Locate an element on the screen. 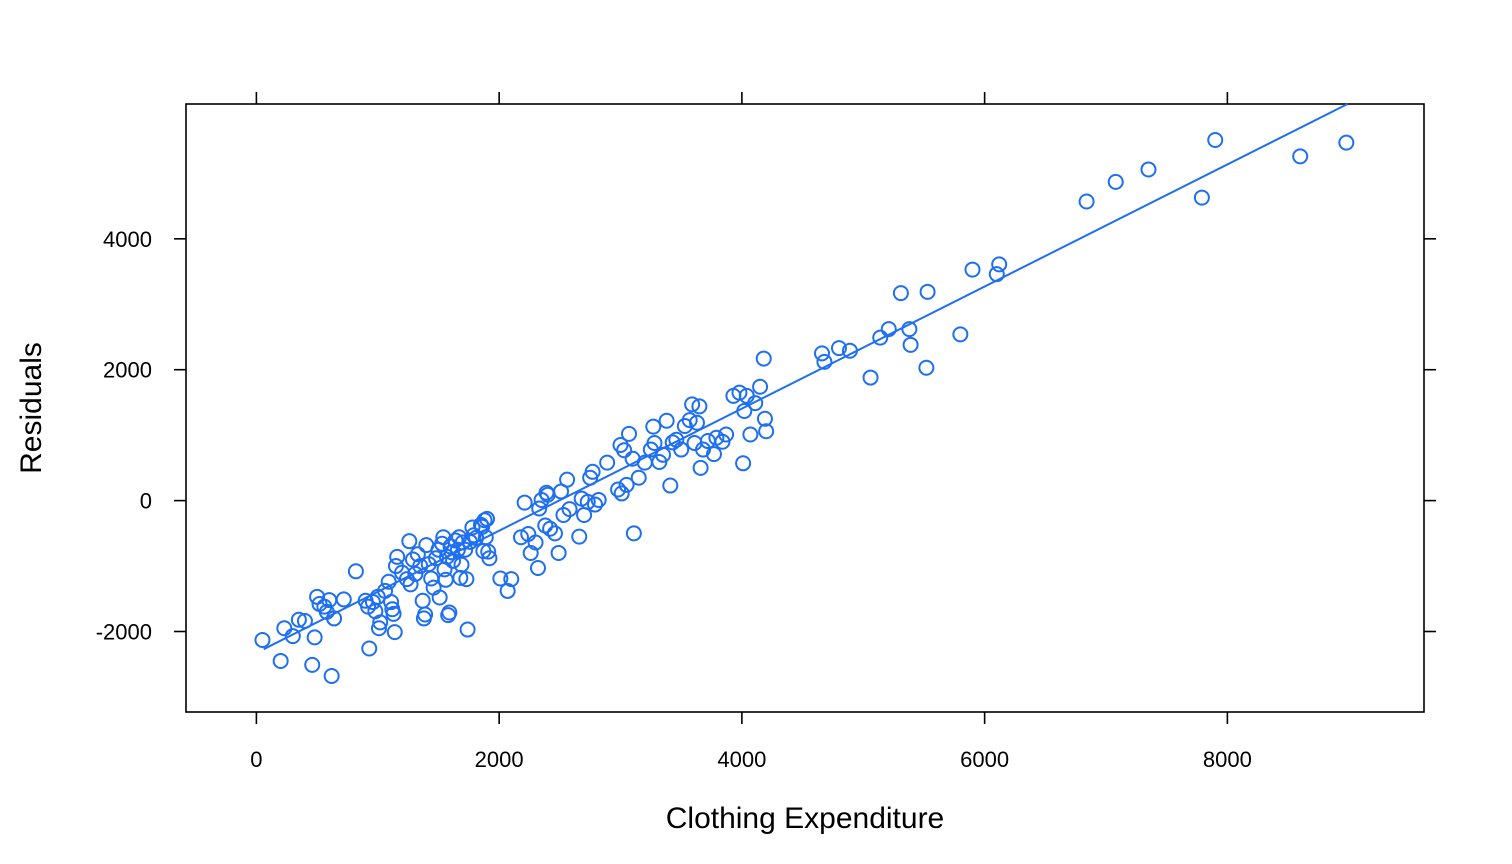 Image resolution: width=1512 pixels, height=864 pixels. y-tick-label: 2000 is located at coordinates (127, 370).